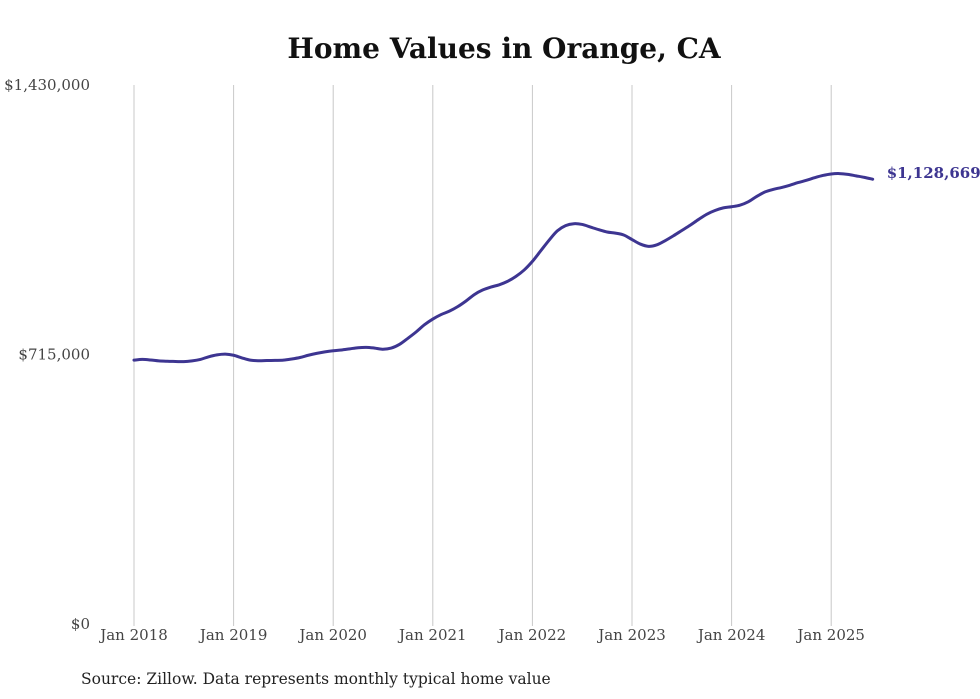 The width and height of the screenshot is (980, 699). Describe the element at coordinates (54, 355) in the screenshot. I see `y-tick-label: $715,000` at that location.